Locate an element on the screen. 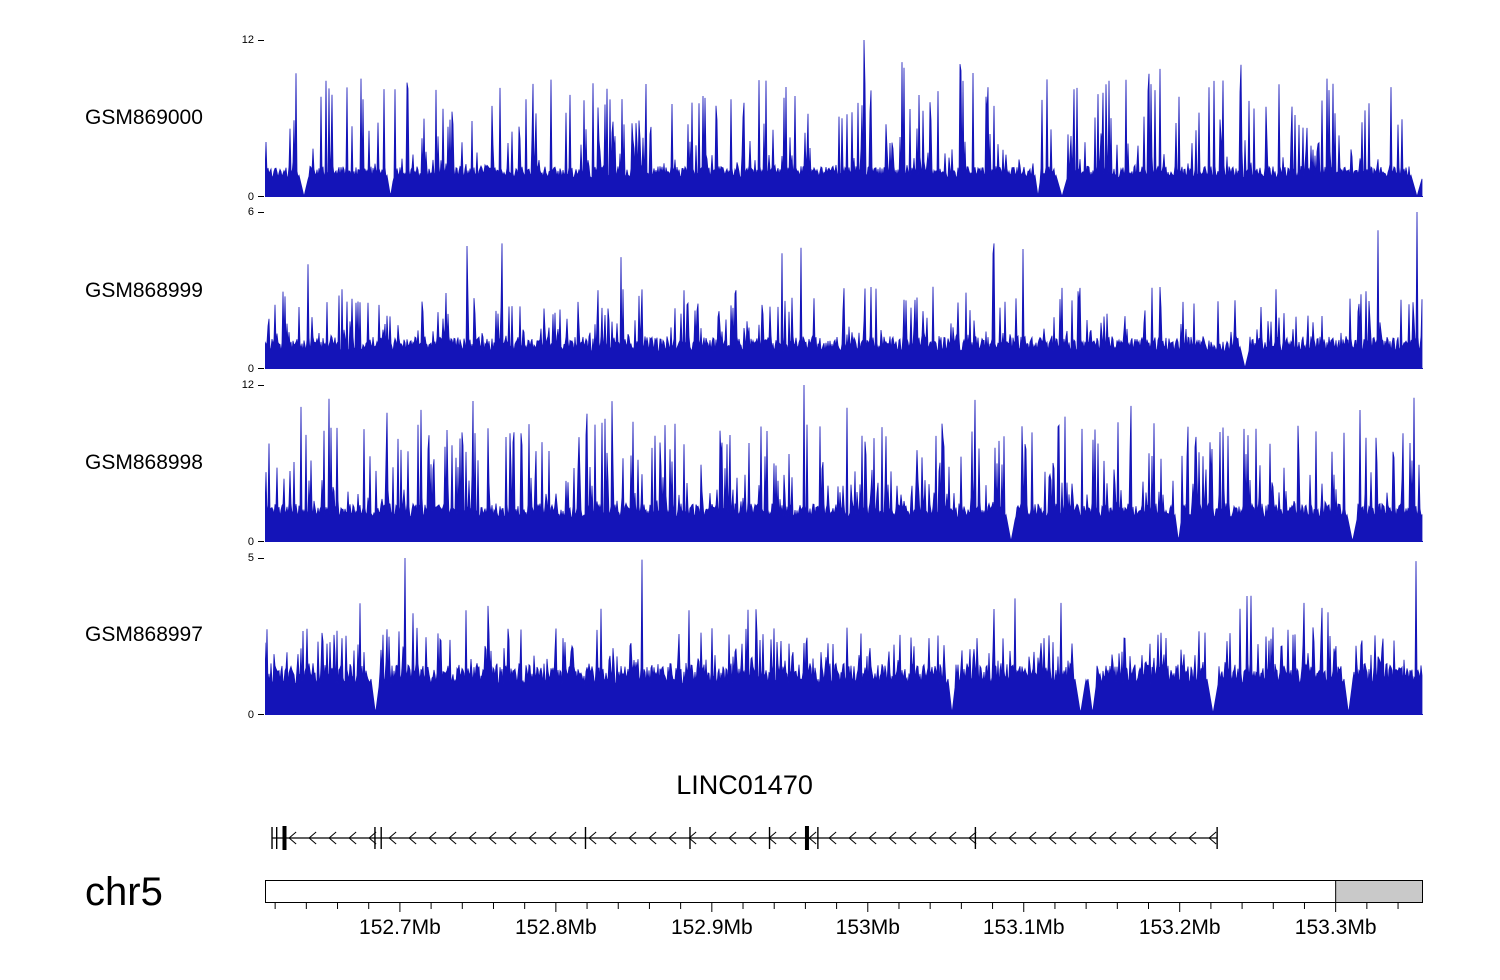  svg-text: 153.1Mb is located at coordinates (1024, 927).